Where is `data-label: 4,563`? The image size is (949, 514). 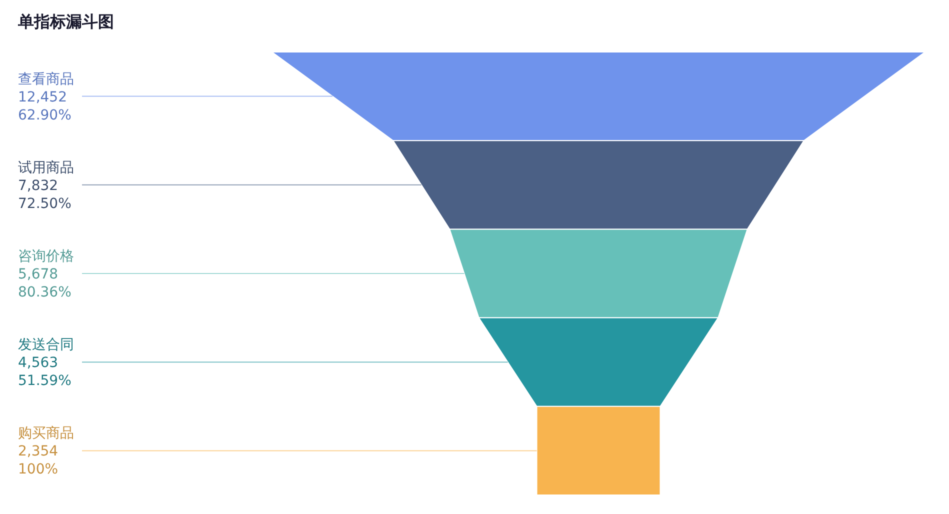
data-label: 4,563 is located at coordinates (38, 363).